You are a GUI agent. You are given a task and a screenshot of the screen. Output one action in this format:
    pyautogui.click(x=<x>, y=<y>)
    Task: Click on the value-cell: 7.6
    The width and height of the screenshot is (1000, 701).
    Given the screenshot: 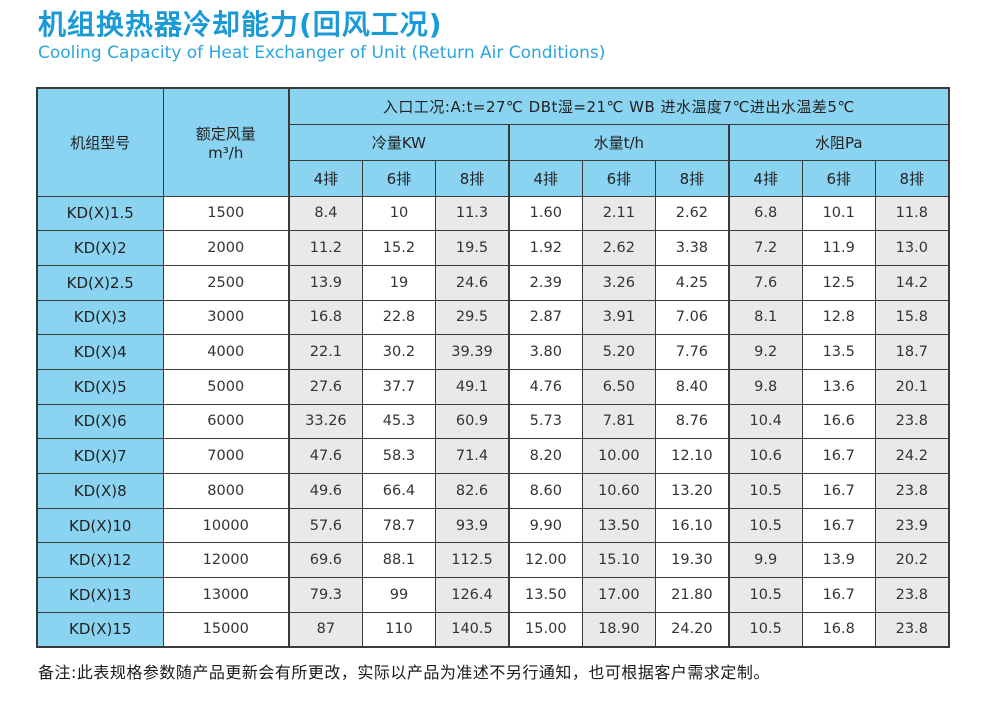 What is the action you would take?
    pyautogui.click(x=765, y=282)
    